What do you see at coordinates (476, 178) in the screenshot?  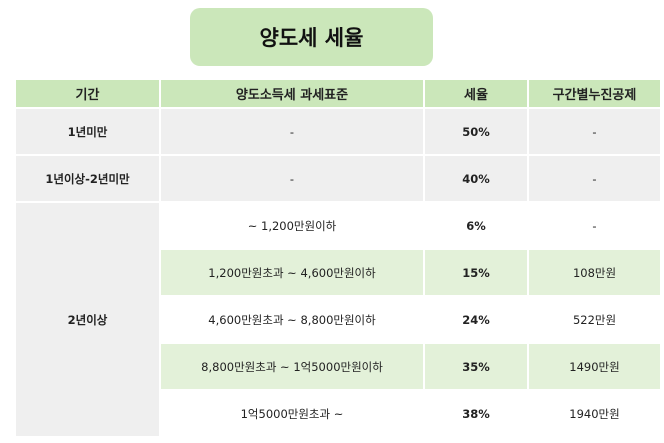 I see `rate-cell: 40%` at bounding box center [476, 178].